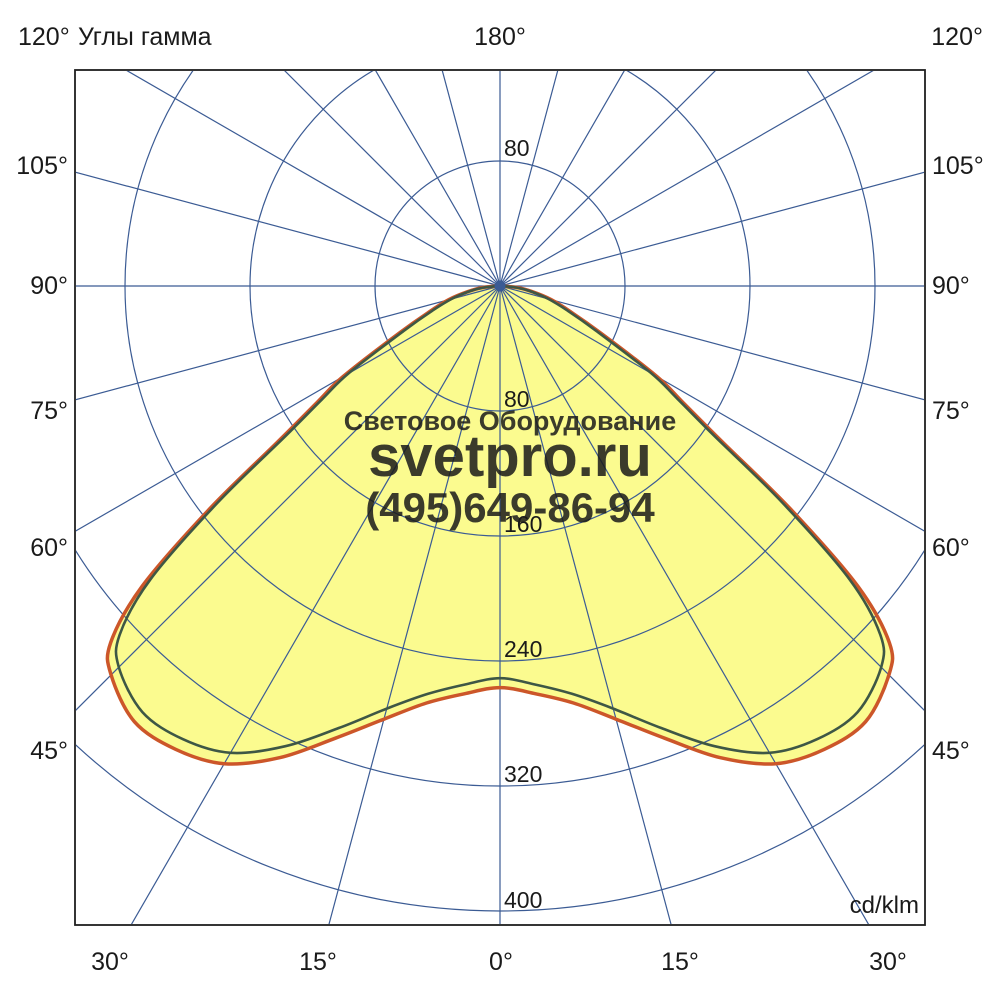 The width and height of the screenshot is (1000, 1000). What do you see at coordinates (49, 411) in the screenshot?
I see `left-angle-label-2: 75°` at bounding box center [49, 411].